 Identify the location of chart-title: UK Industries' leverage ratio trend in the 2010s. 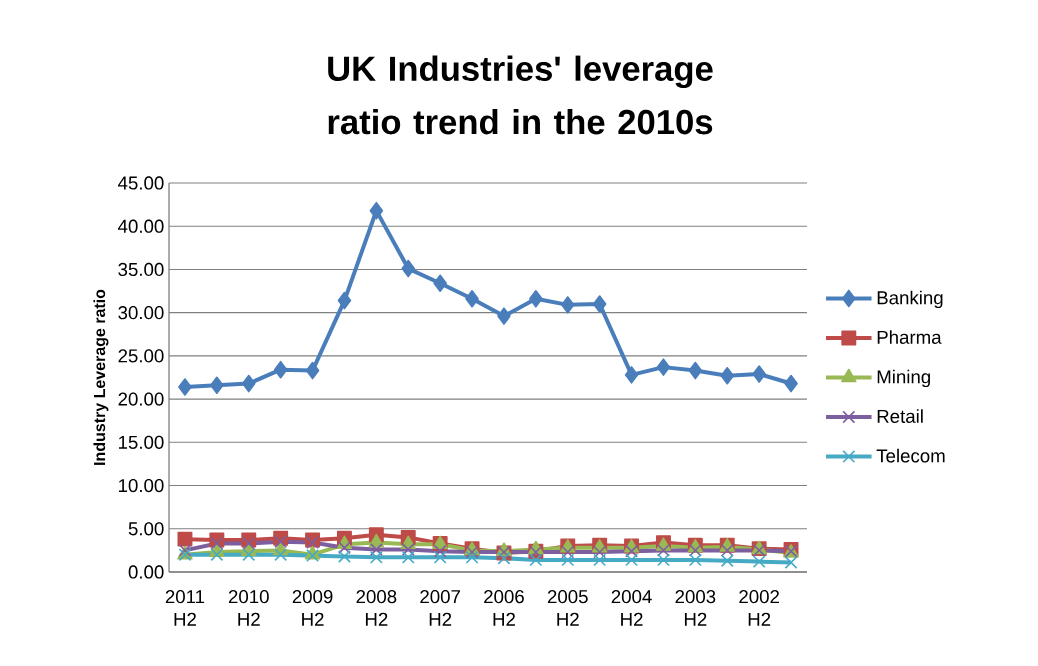
(520, 95).